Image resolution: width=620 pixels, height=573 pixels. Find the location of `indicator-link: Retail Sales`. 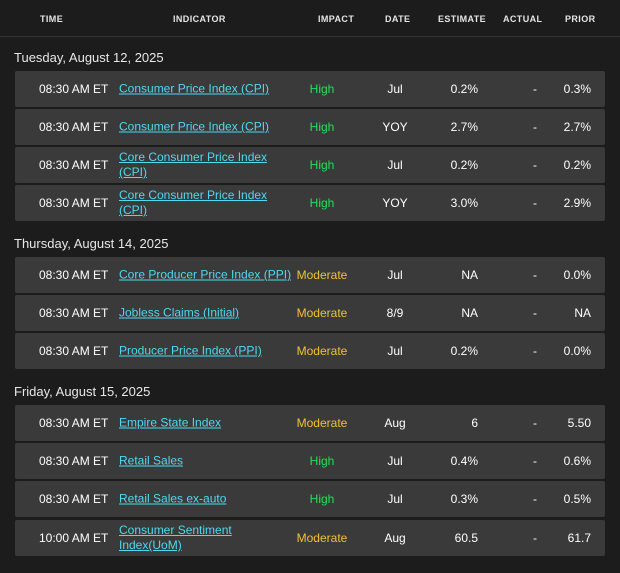

indicator-link: Retail Sales is located at coordinates (151, 460).